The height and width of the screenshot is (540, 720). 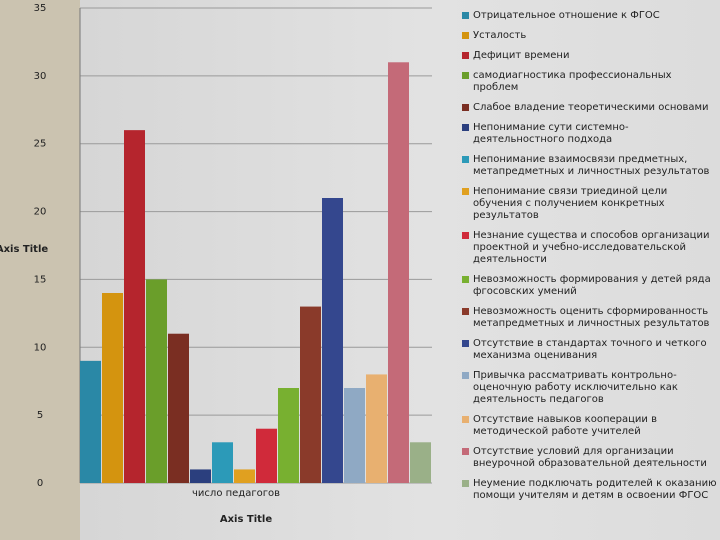 I want to click on legend-item: Отрицательное отношение к ФГОС, so click(x=589, y=16).